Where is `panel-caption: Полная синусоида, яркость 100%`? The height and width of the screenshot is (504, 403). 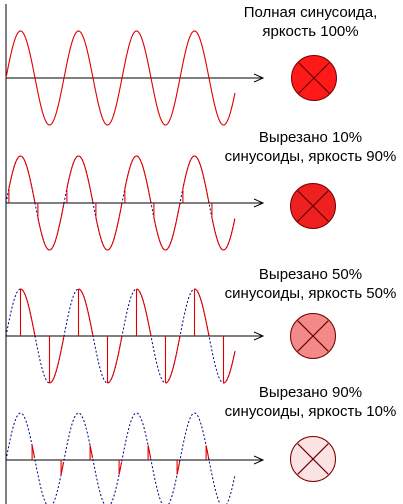 panel-caption: Полная синусоида, яркость 100% is located at coordinates (310, 22).